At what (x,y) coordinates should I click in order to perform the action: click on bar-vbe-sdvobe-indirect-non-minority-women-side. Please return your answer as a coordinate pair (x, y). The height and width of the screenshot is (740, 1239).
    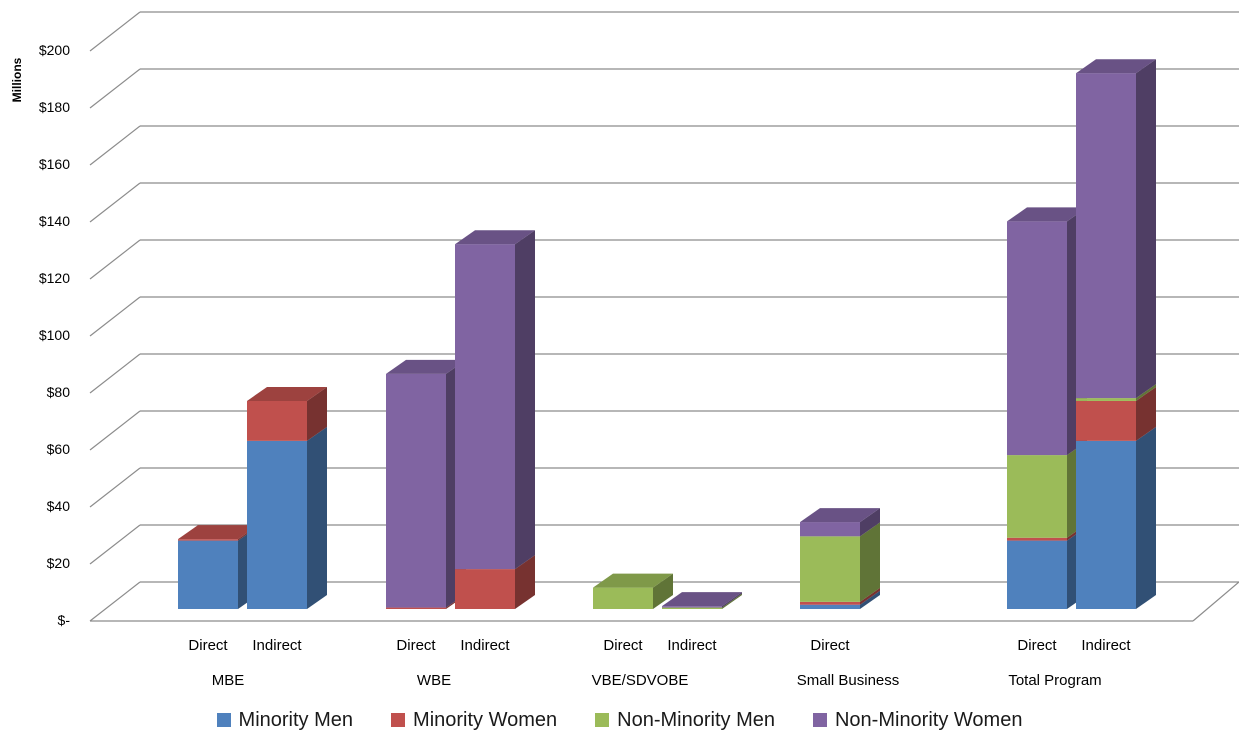
    Looking at the image, I should click on (732, 600).